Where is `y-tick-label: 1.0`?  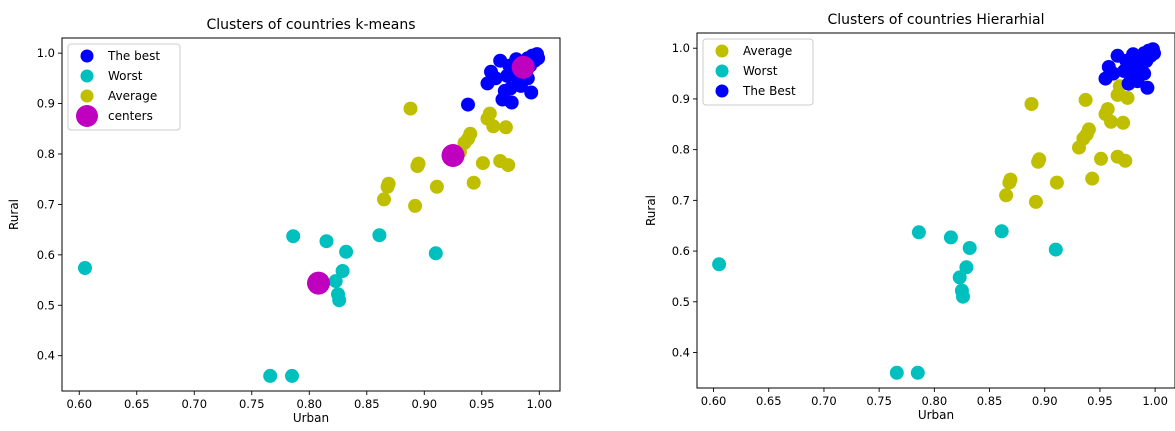 y-tick-label: 1.0 is located at coordinates (46, 53).